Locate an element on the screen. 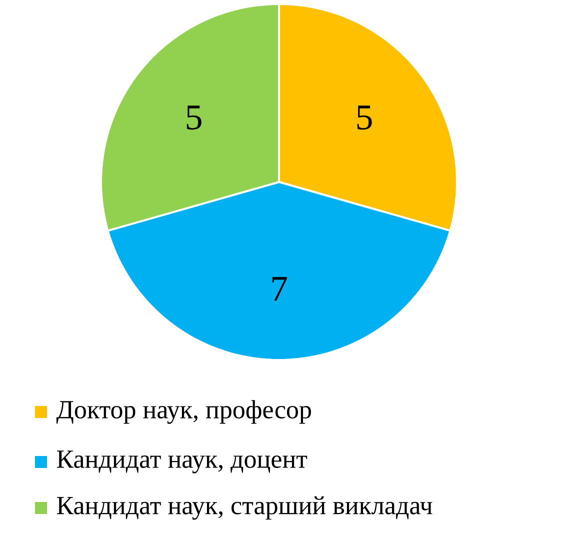 This screenshot has width=573, height=538. legend-label: Доктор наук, професор is located at coordinates (183, 412).